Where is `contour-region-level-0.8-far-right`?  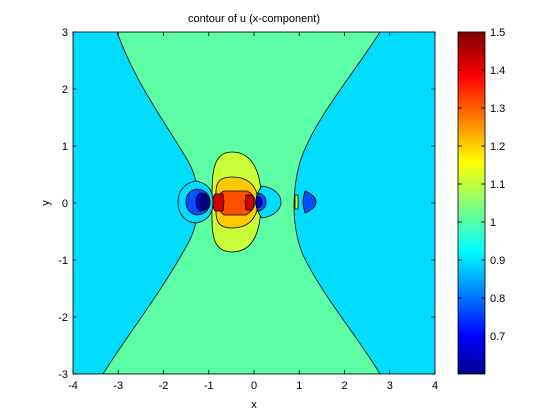
contour-region-level-0.8-far-right is located at coordinates (309, 202).